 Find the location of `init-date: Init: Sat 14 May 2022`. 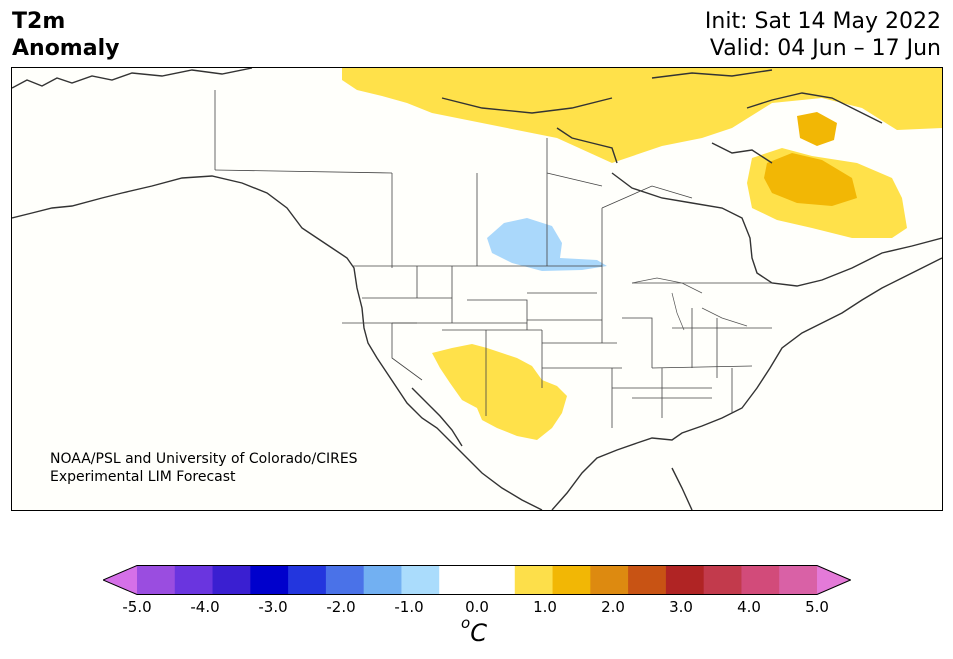

init-date: Init: Sat 14 May 2022 is located at coordinates (822, 21).